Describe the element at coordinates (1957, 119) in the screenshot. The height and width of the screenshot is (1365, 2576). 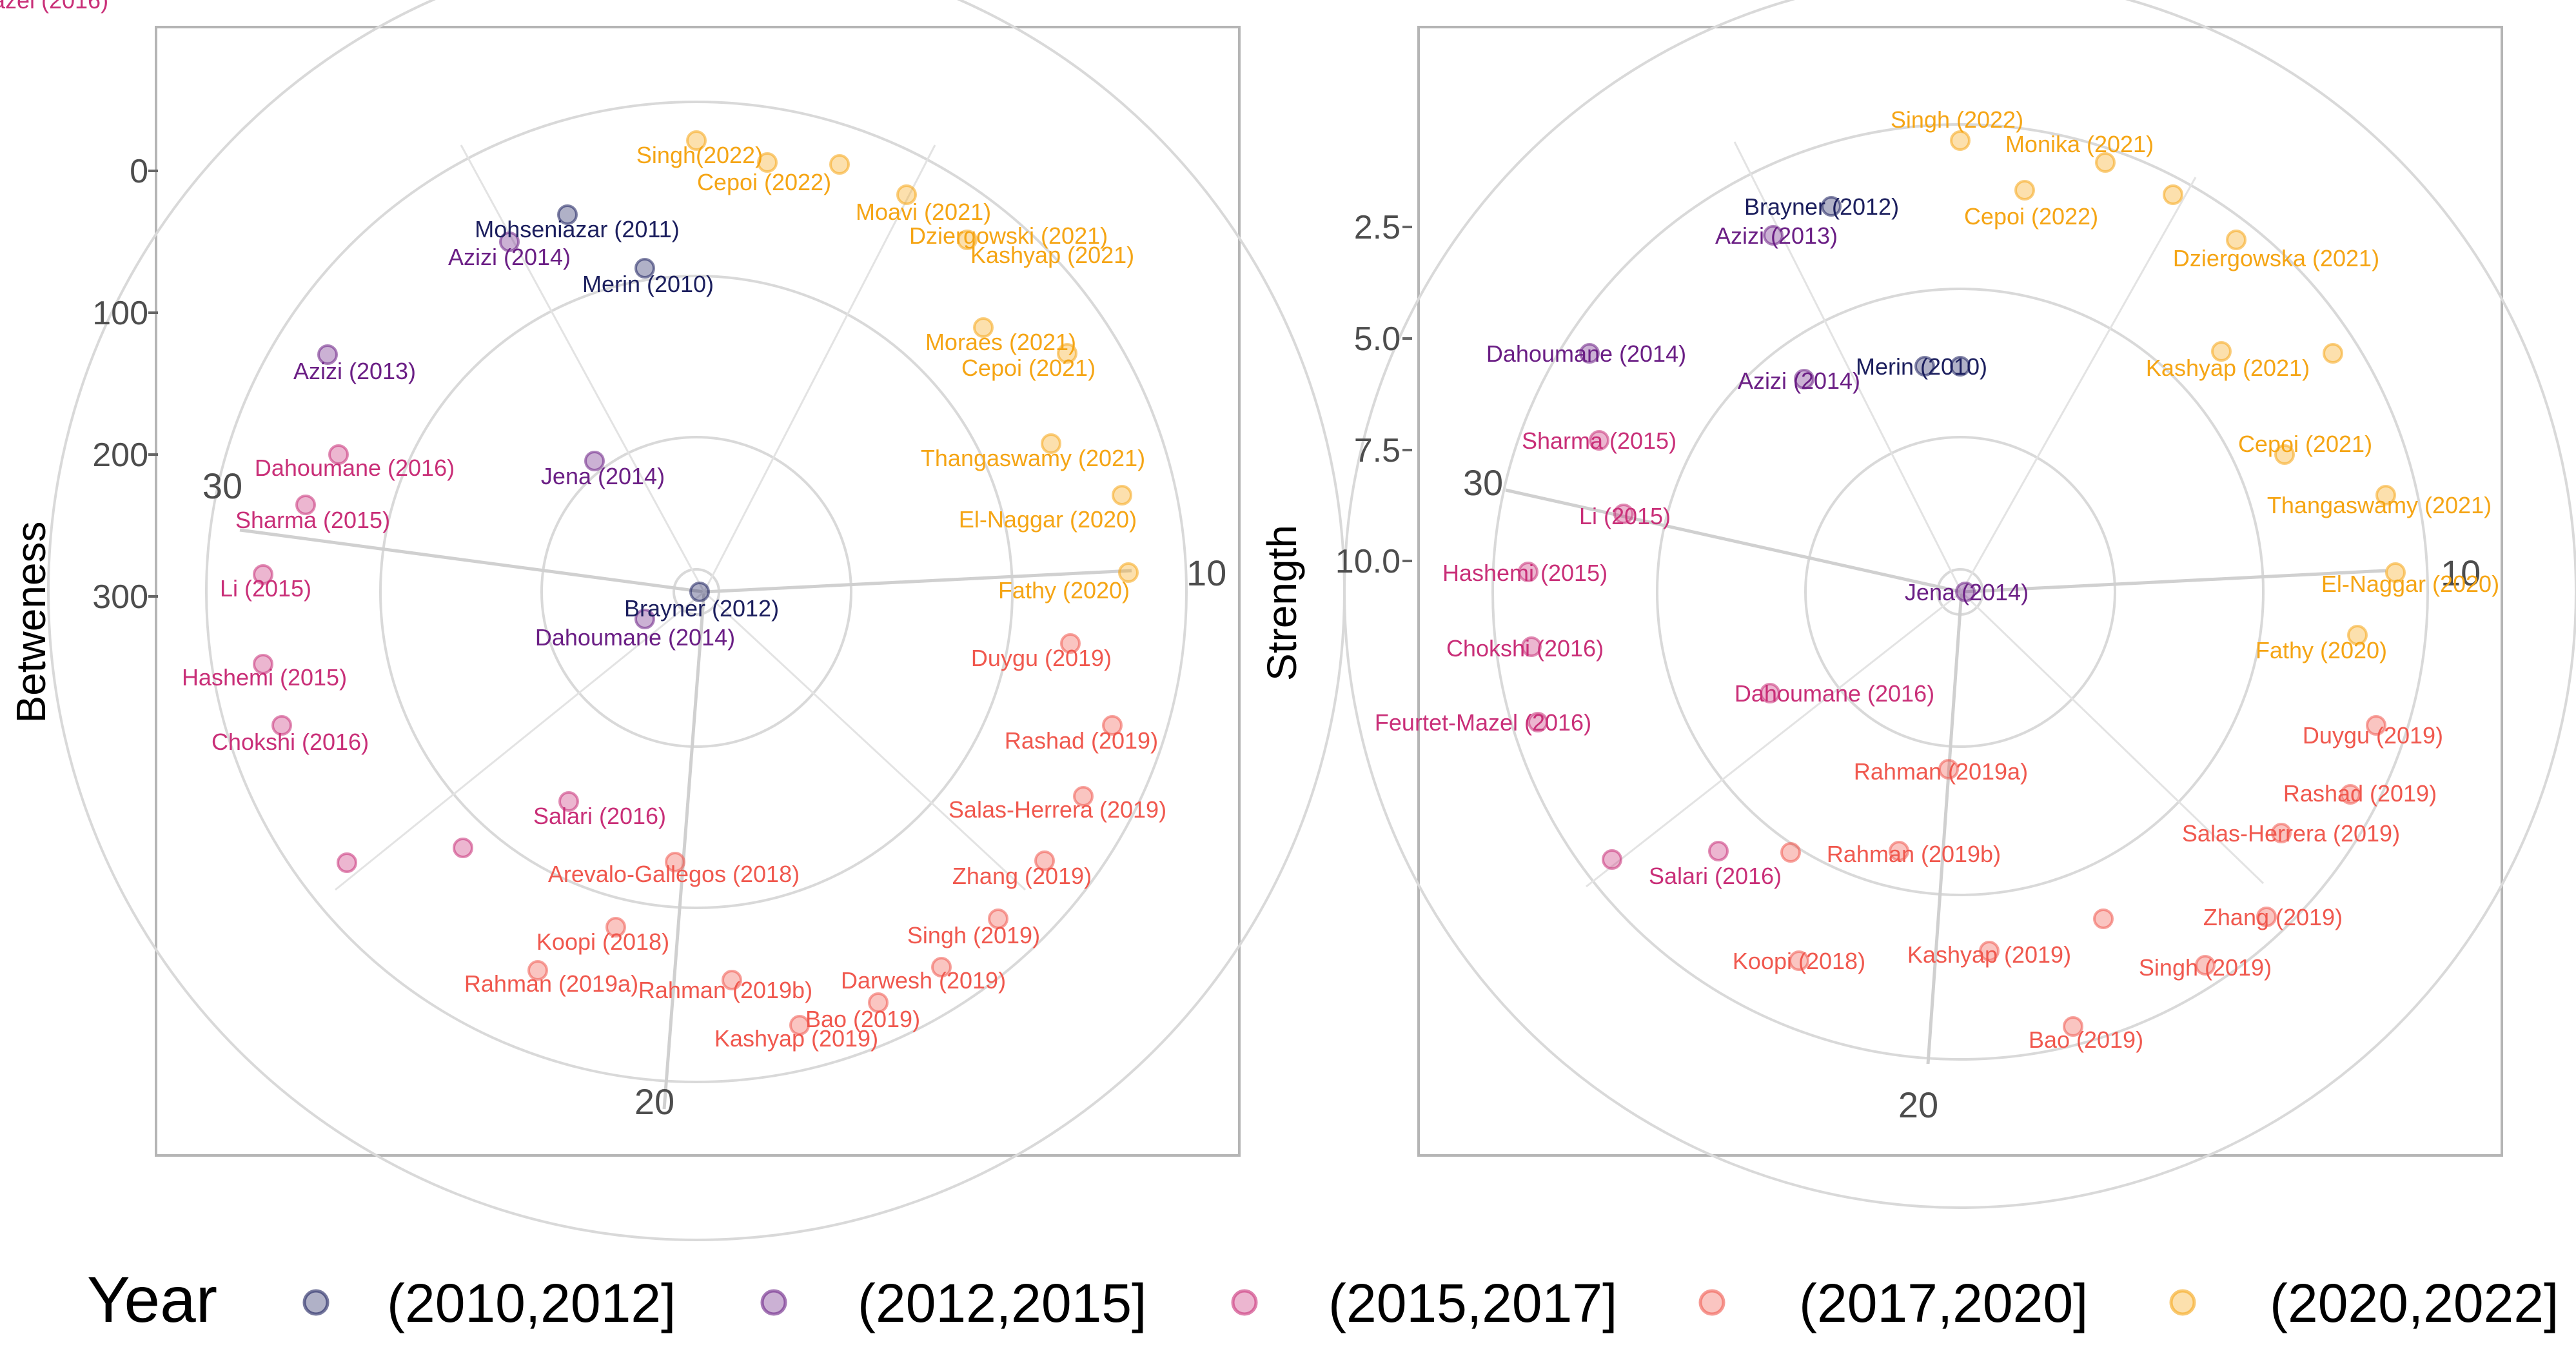
I see `point-label: Singh (2022)` at that location.